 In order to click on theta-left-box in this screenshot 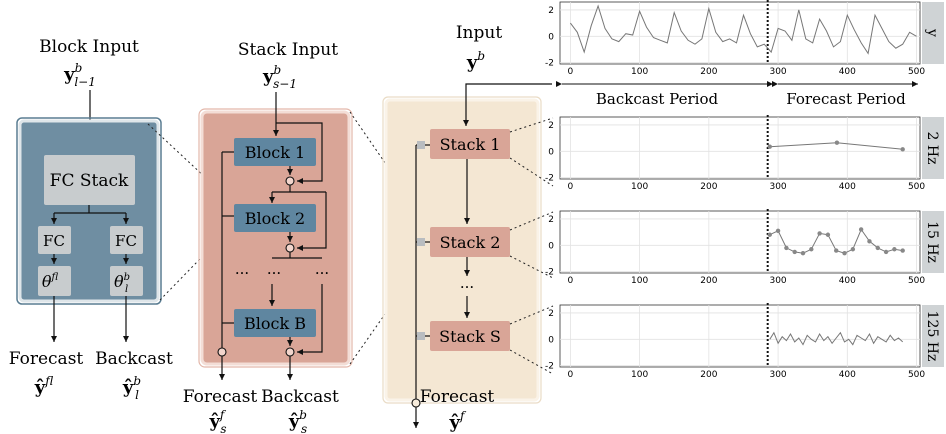, I will do `click(54, 281)`.